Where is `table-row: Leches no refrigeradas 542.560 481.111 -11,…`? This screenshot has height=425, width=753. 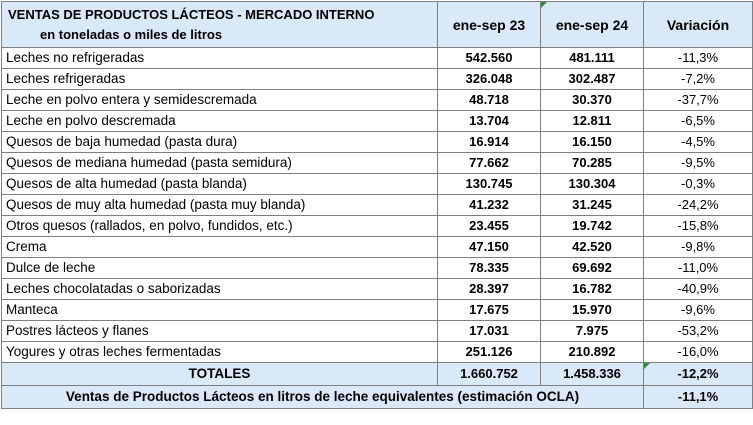
table-row: Leches no refrigeradas 542.560 481.111 -11,… is located at coordinates (377, 58).